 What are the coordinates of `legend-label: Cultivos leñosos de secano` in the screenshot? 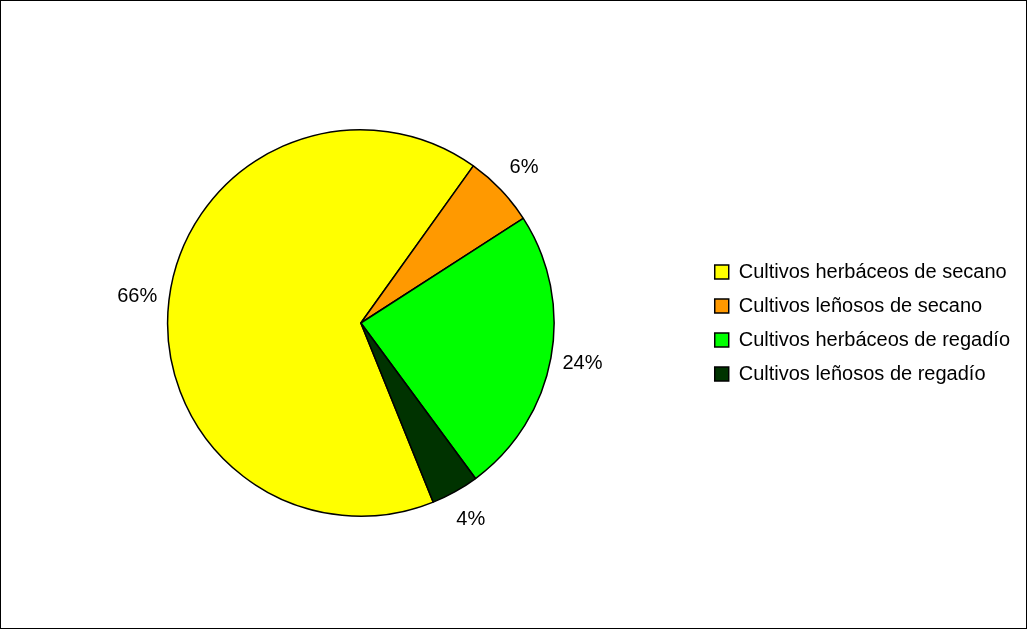 It's located at (860, 304).